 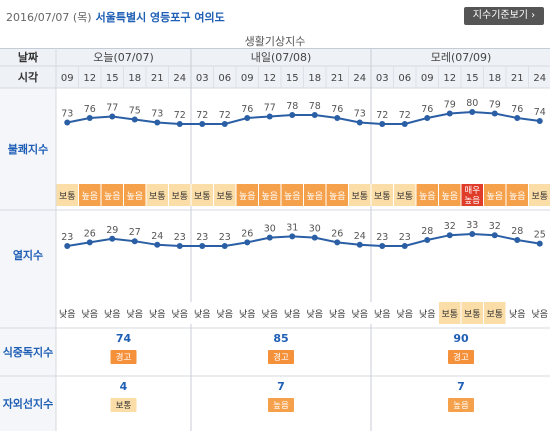 What do you see at coordinates (540, 112) in the screenshot?
I see `value-label: 74` at bounding box center [540, 112].